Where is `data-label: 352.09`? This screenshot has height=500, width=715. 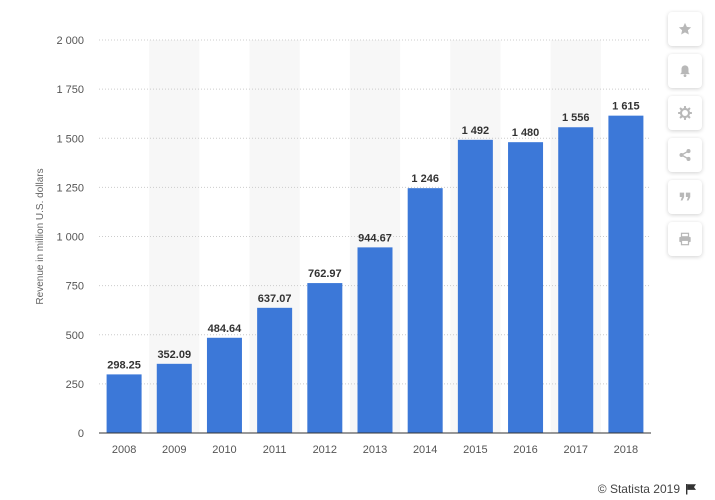 data-label: 352.09 is located at coordinates (174, 355).